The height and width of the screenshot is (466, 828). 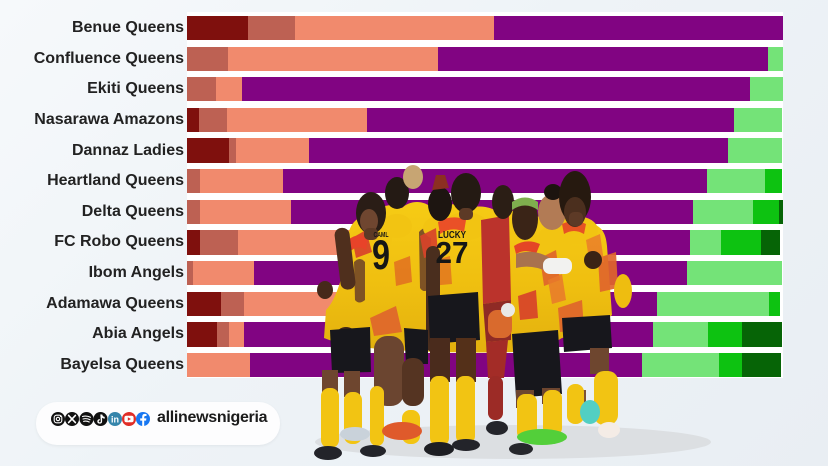 What do you see at coordinates (381, 254) in the screenshot?
I see `svg-text: 9` at bounding box center [381, 254].